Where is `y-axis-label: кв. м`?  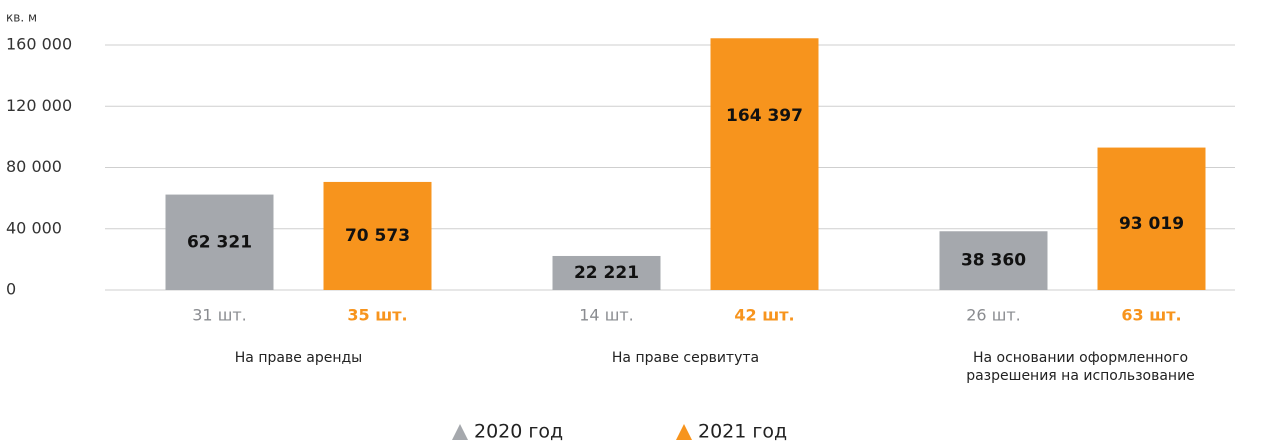 y-axis-label: кв. м is located at coordinates (21, 18).